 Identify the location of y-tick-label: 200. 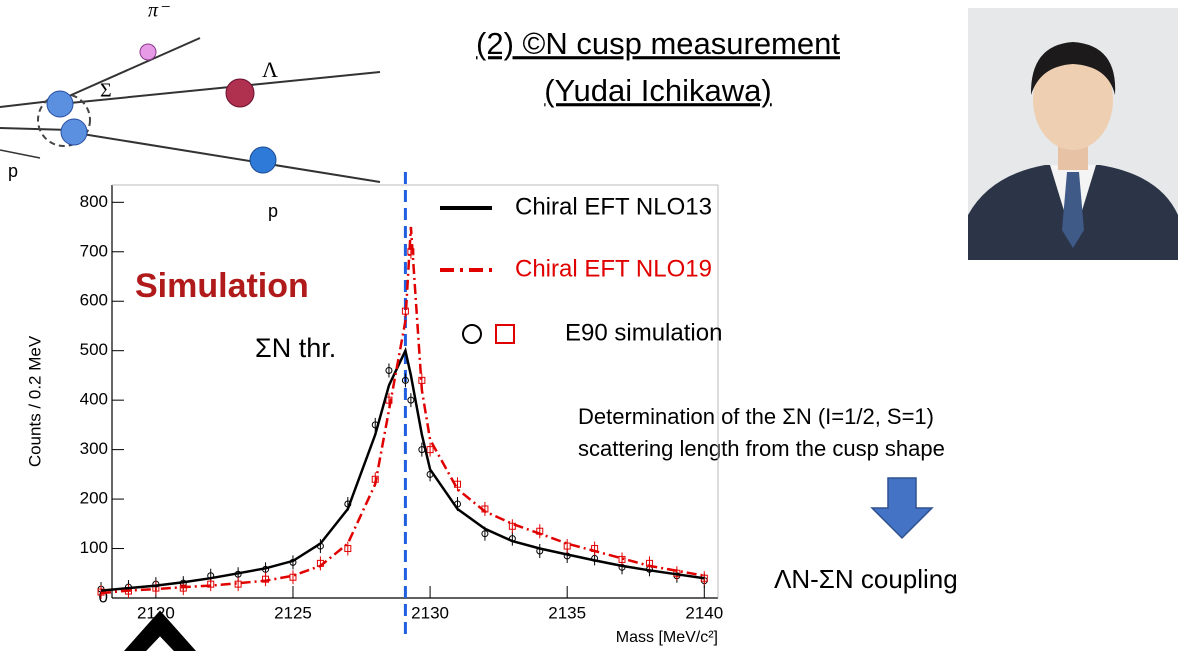
(94, 498).